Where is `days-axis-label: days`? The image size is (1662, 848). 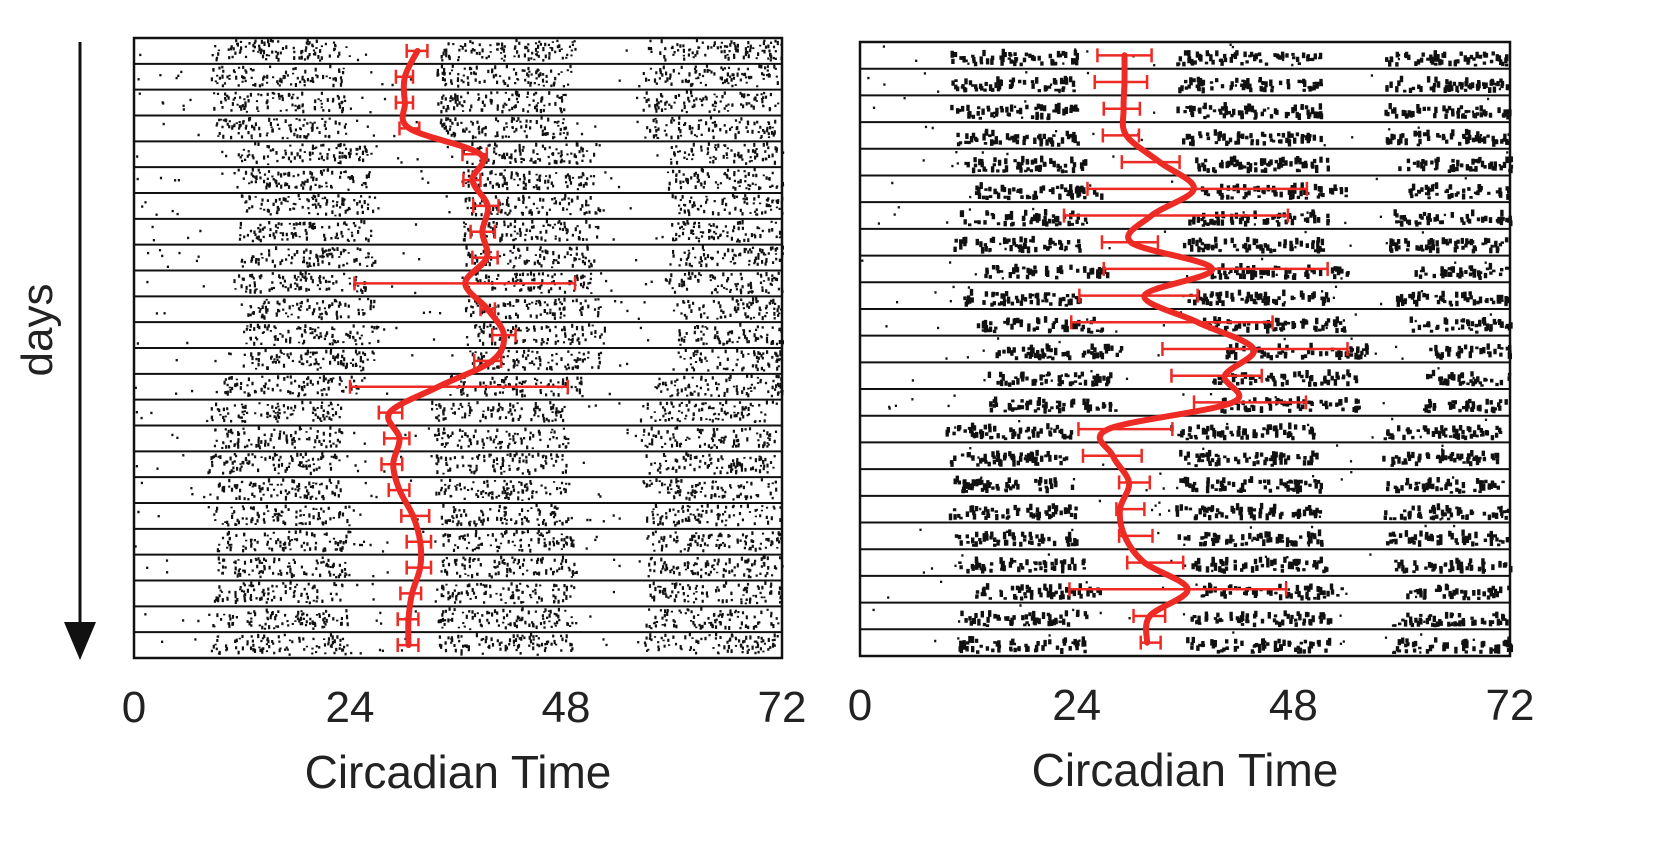
days-axis-label: days is located at coordinates (37, 330).